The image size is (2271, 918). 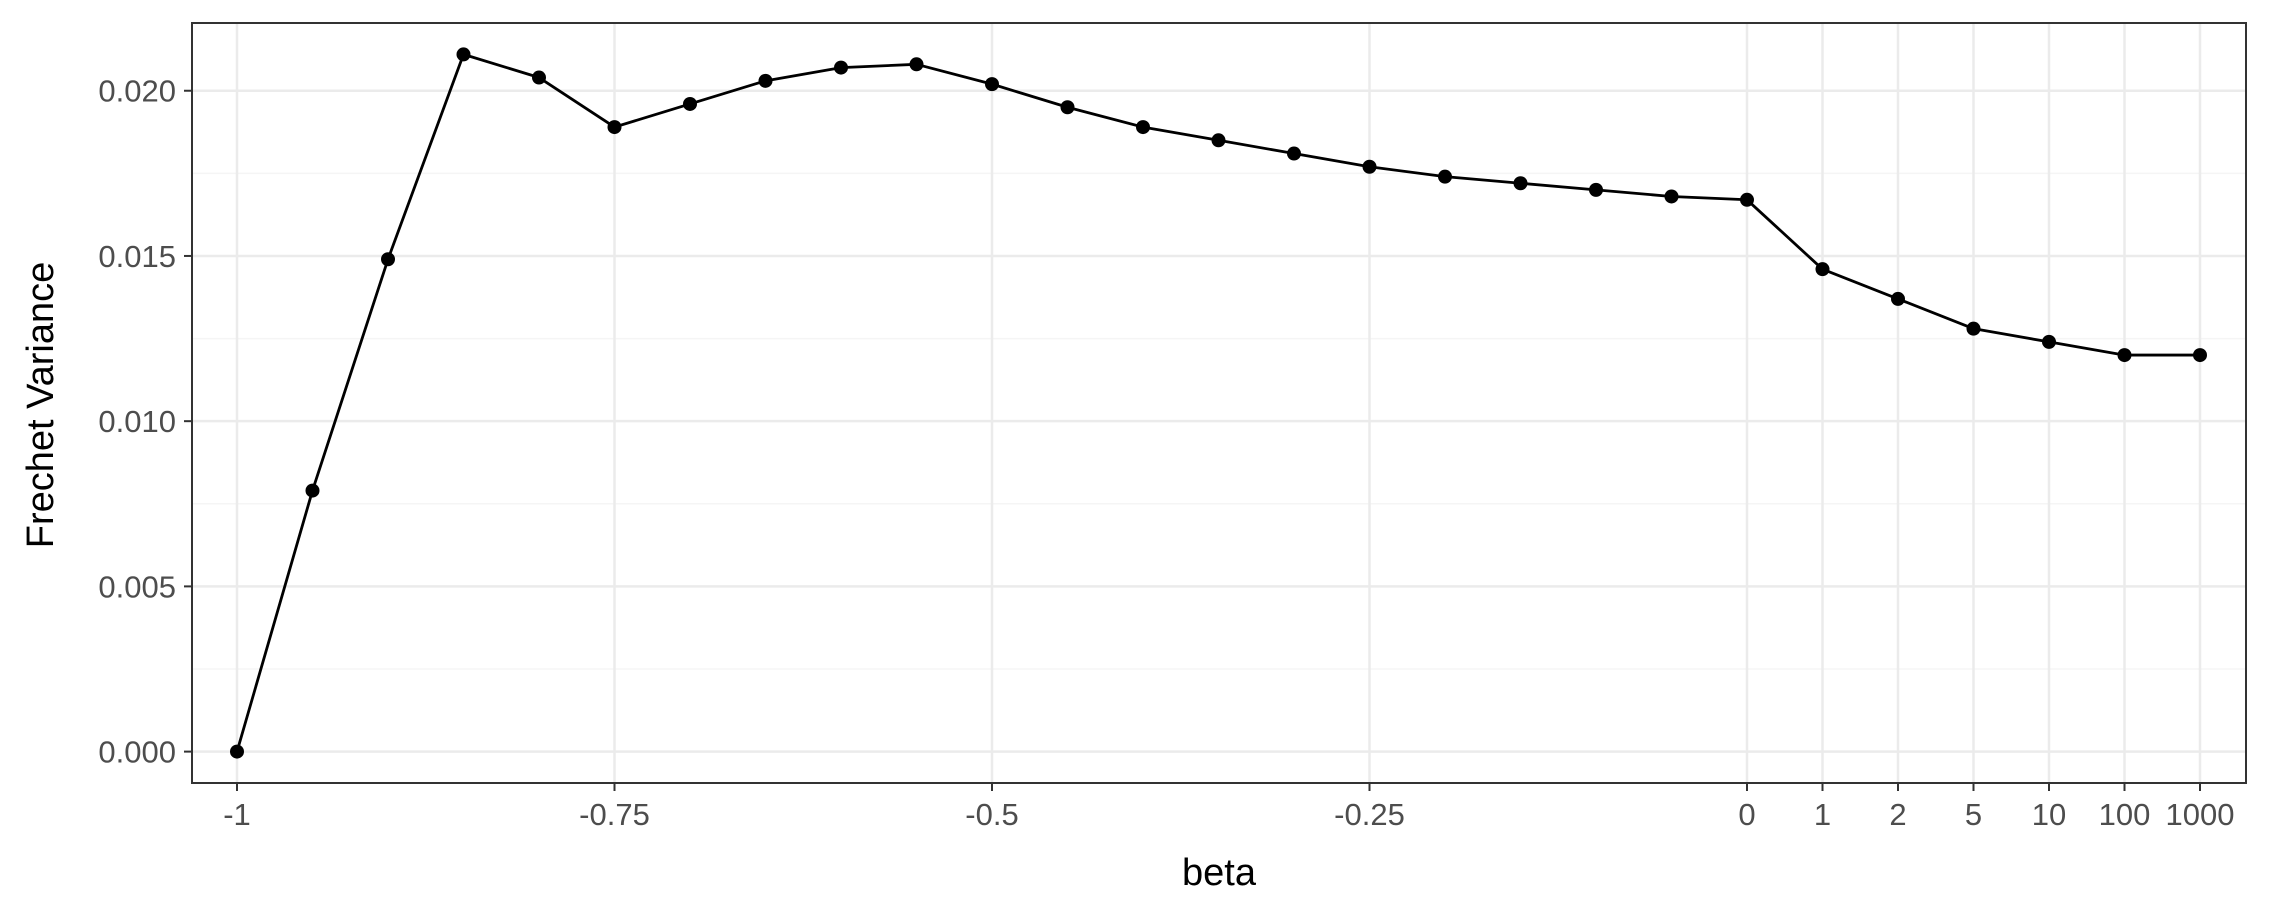 What do you see at coordinates (1746, 814) in the screenshot?
I see `x-tick-label: 0` at bounding box center [1746, 814].